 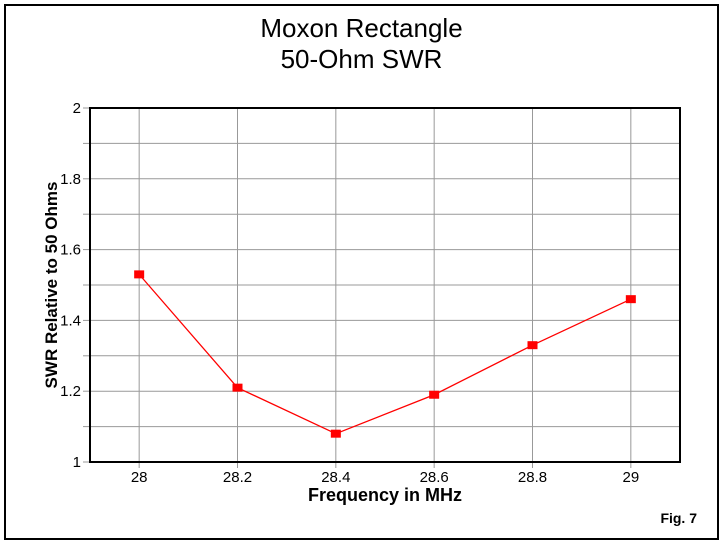 What do you see at coordinates (70, 250) in the screenshot?
I see `y-tick-label: 1.6` at bounding box center [70, 250].